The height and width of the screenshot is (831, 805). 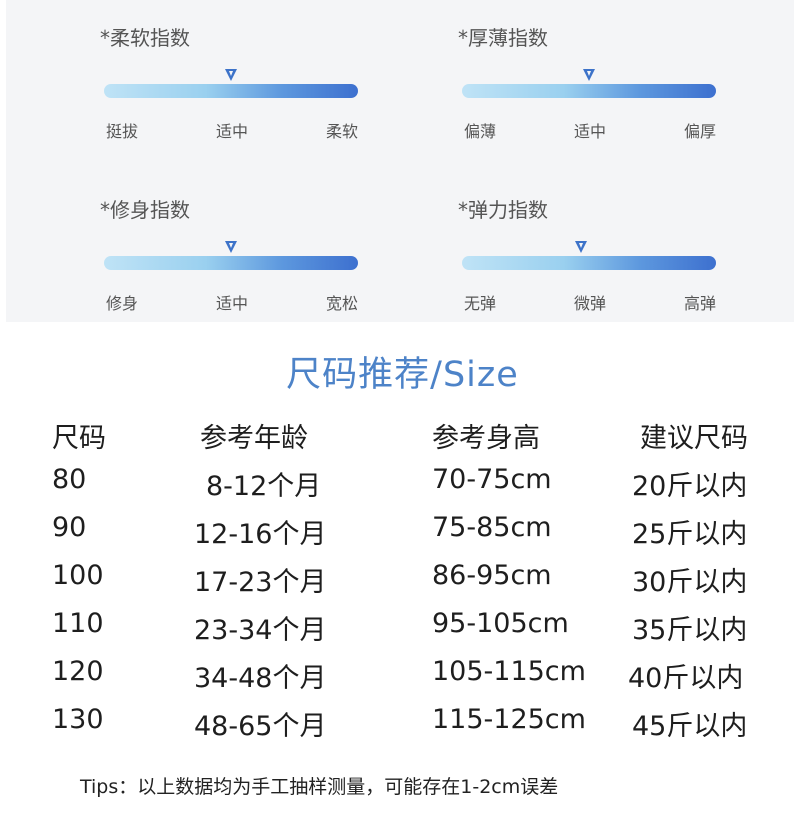 I want to click on table-header-size: 尺码, so click(x=79, y=438).